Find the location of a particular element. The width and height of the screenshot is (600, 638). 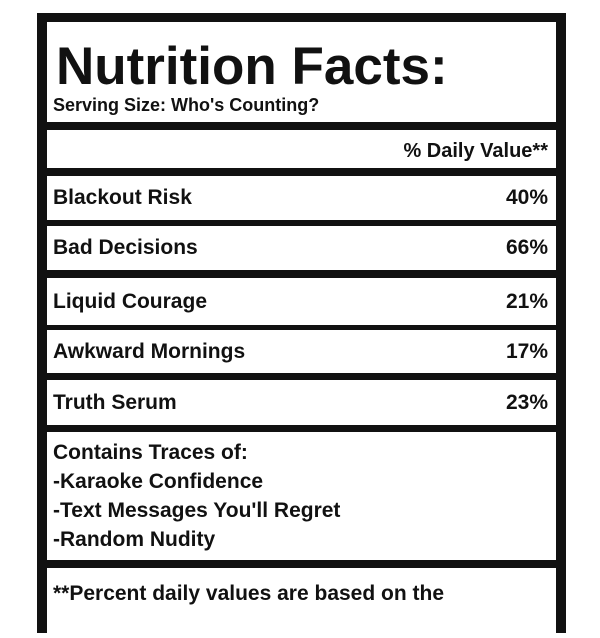

nutrient-value: 23% is located at coordinates (526, 402).